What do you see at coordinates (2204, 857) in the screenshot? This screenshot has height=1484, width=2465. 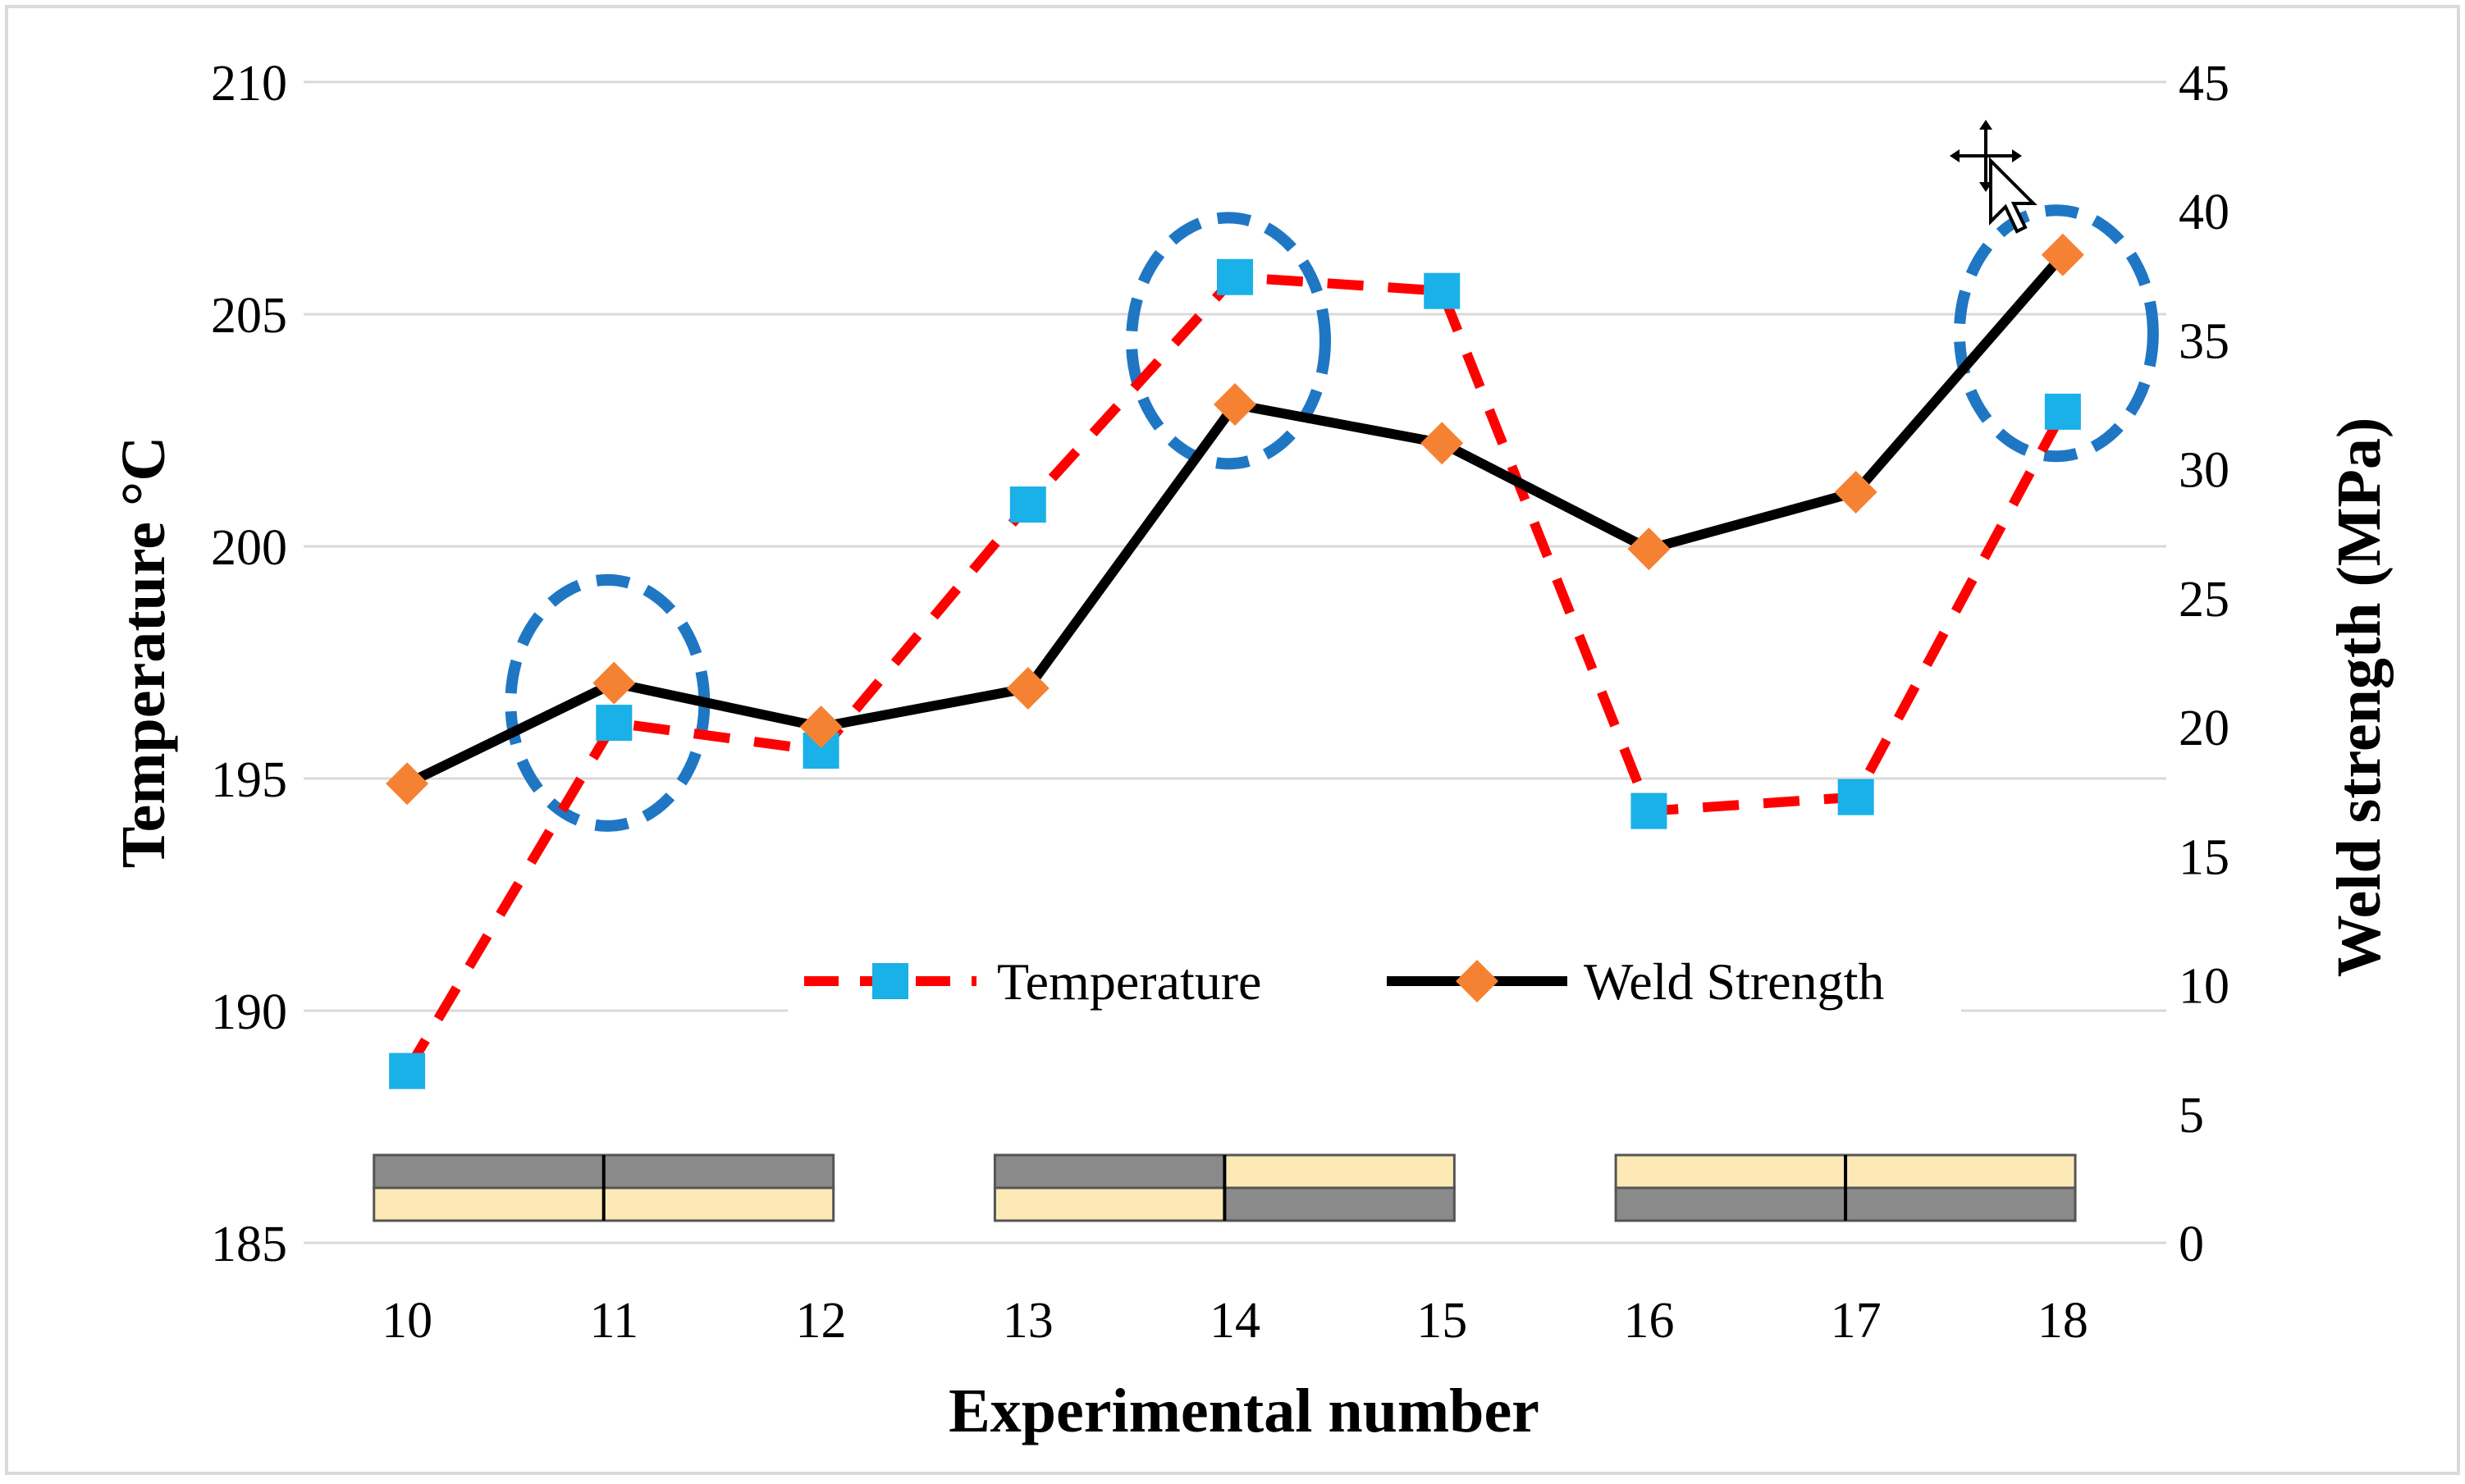 I see `y-right-tick-label: 15` at bounding box center [2204, 857].